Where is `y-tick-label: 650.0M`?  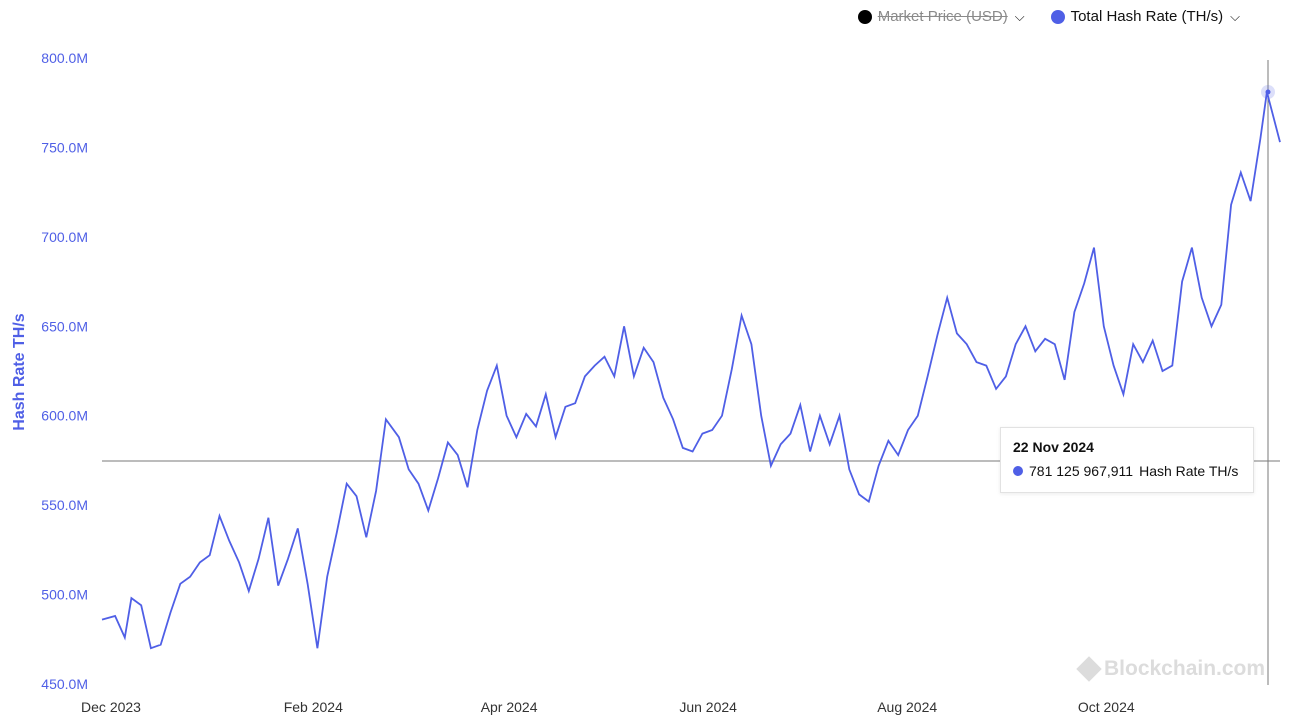
y-tick-label: 650.0M is located at coordinates (64, 326).